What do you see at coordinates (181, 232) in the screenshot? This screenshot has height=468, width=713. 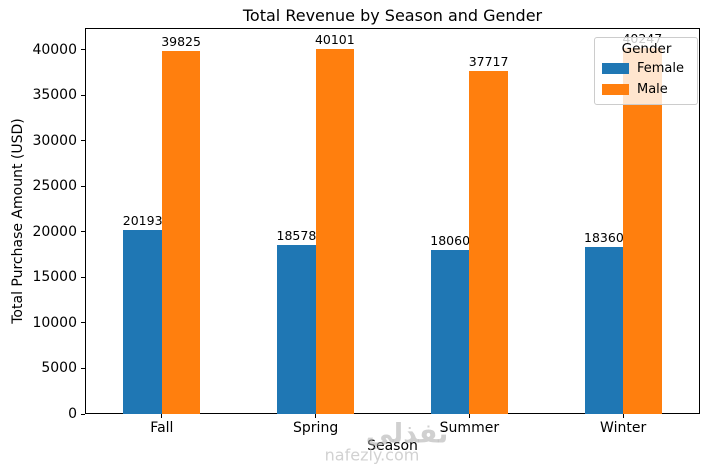 I see `bar-fall-male` at bounding box center [181, 232].